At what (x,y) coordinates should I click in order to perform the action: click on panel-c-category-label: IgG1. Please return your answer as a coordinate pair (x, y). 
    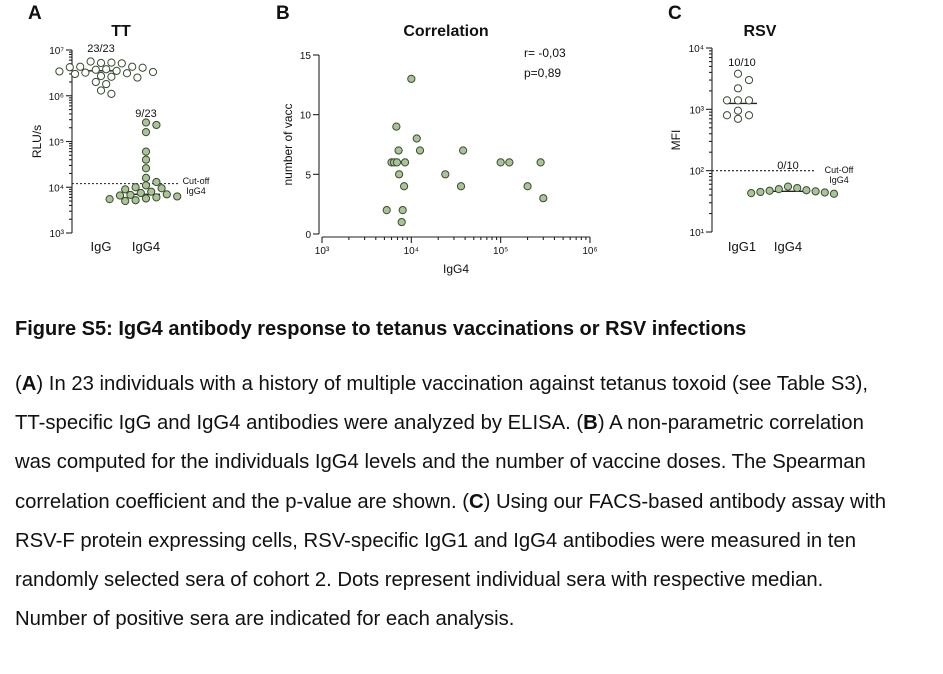
    Looking at the image, I should click on (742, 246).